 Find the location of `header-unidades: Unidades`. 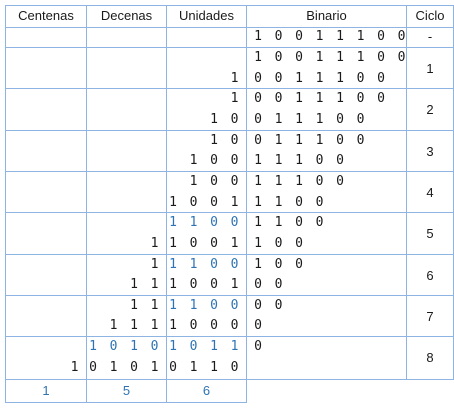

header-unidades: Unidades is located at coordinates (206, 15).